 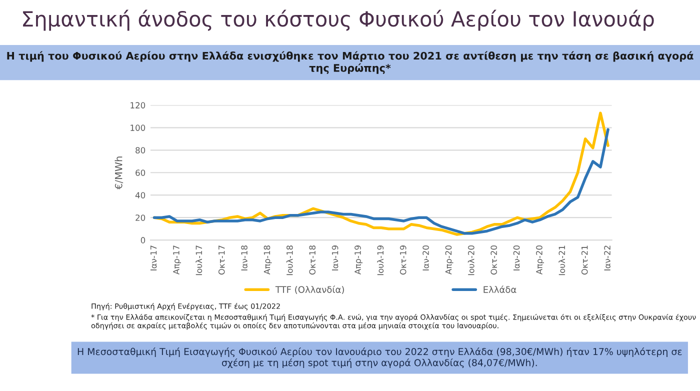 What do you see at coordinates (141, 173) in the screenshot?
I see `y-tick-label: 60` at bounding box center [141, 173].